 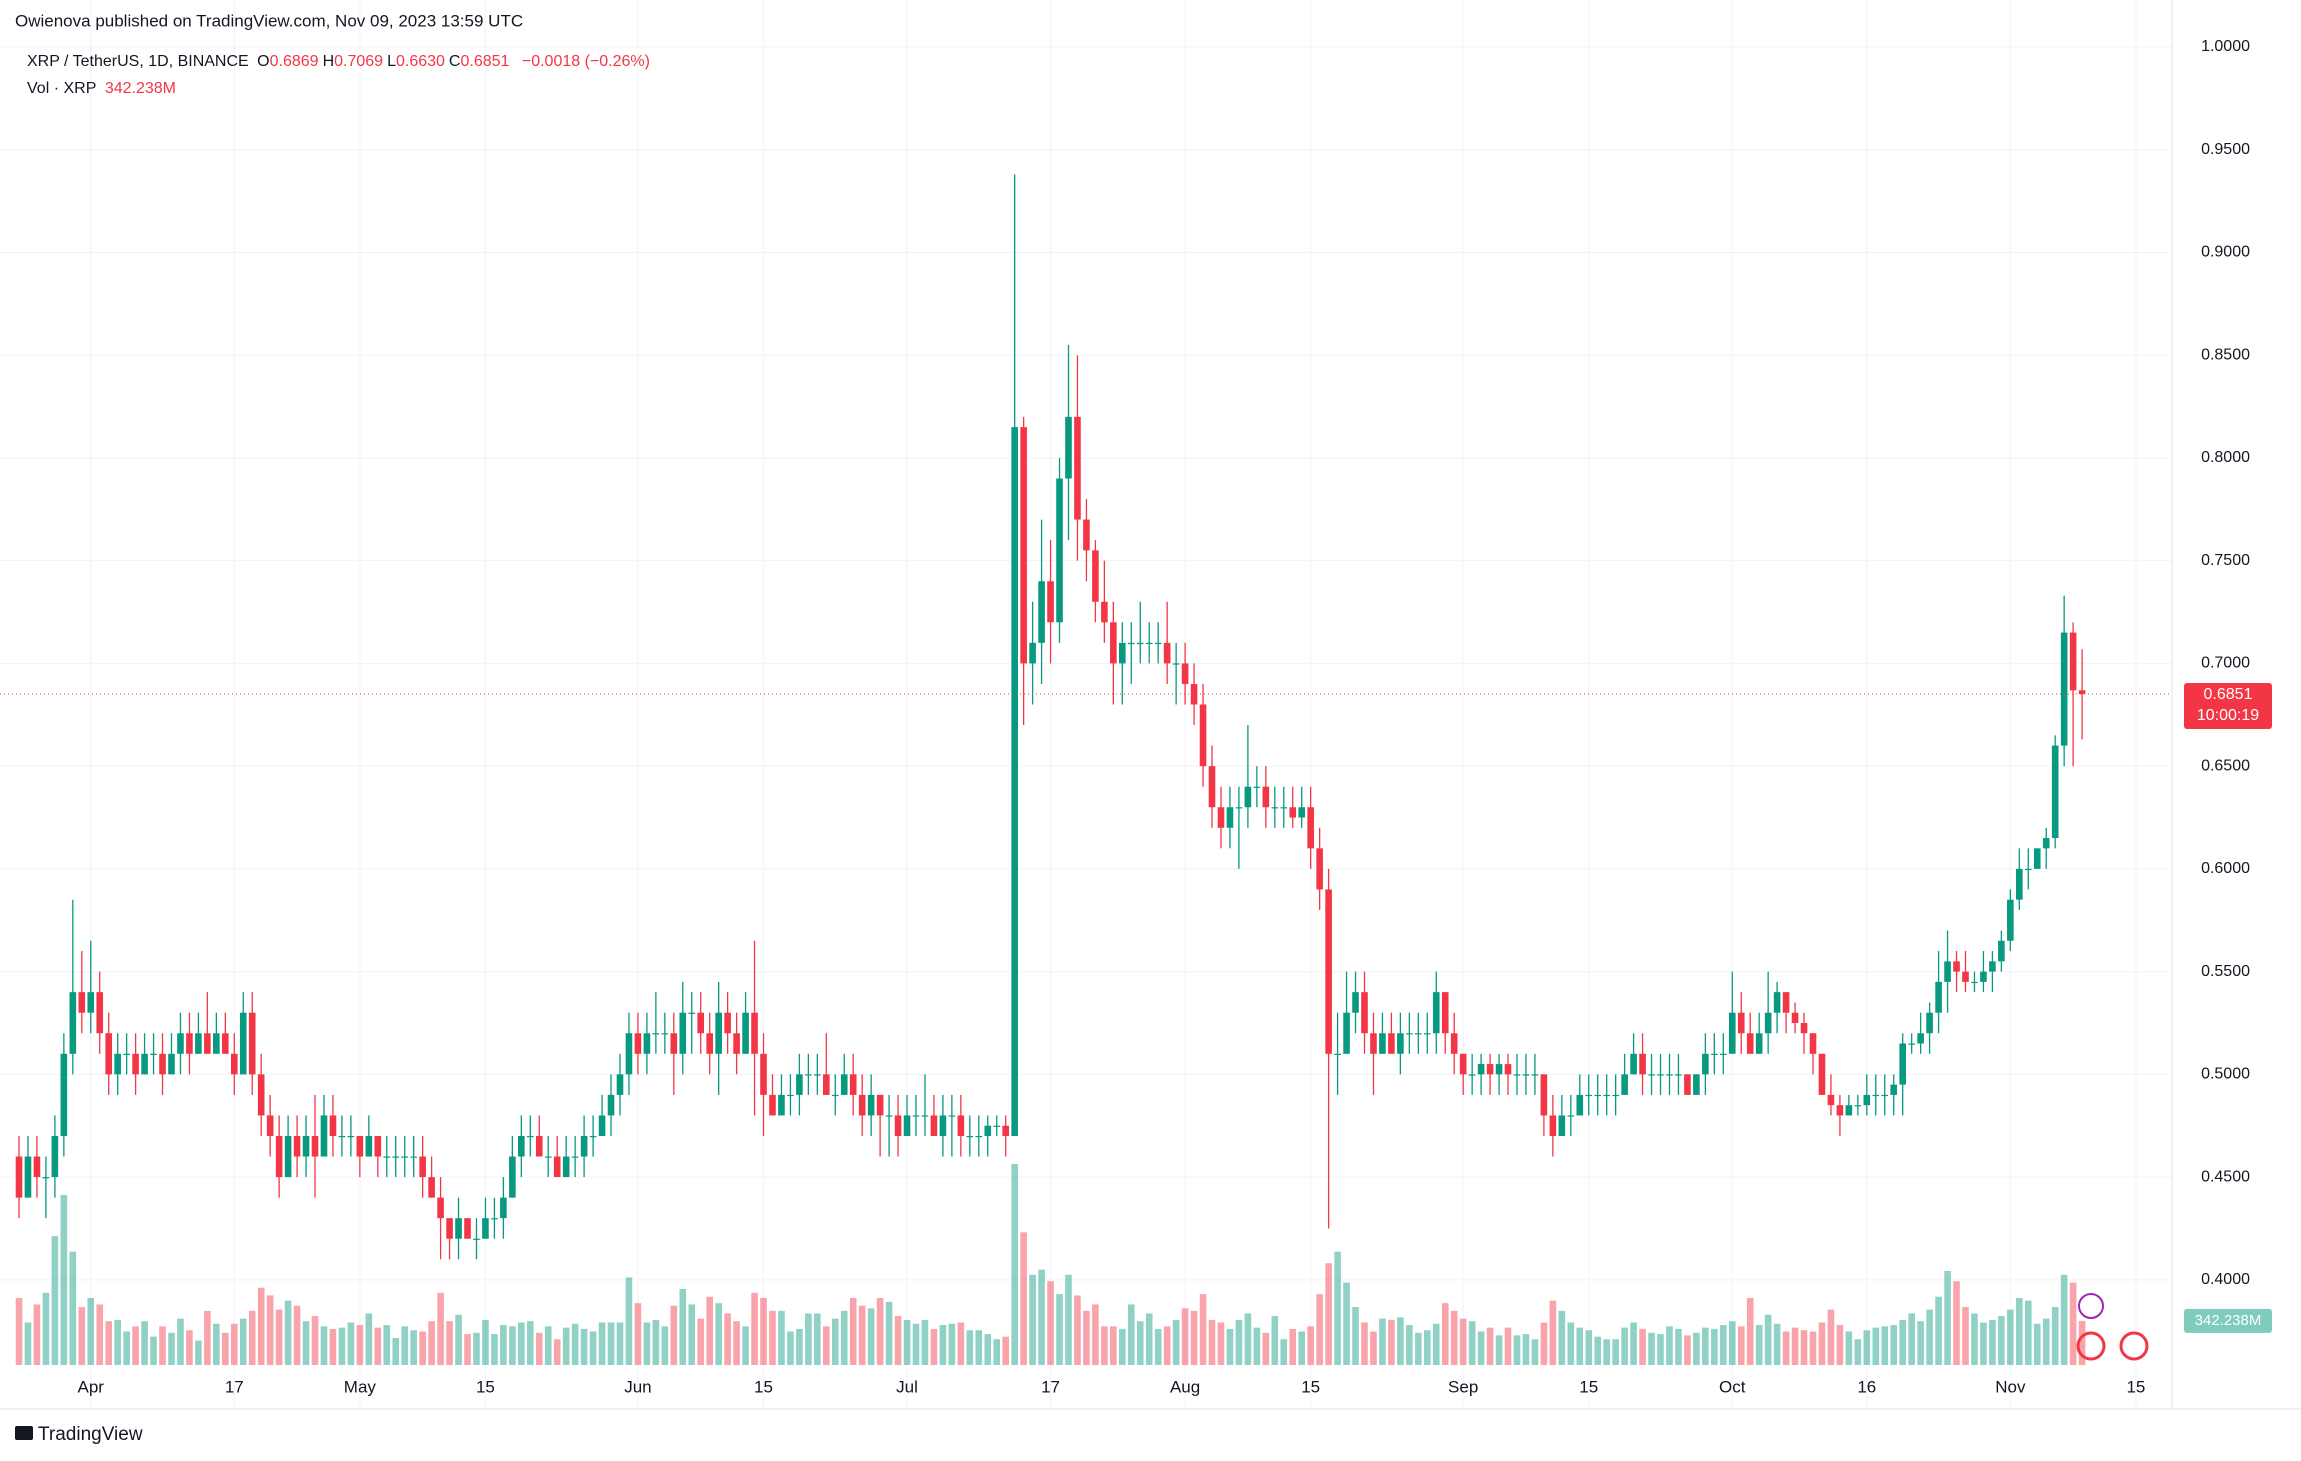 I want to click on x-tick-label: 16, so click(x=1866, y=1386).